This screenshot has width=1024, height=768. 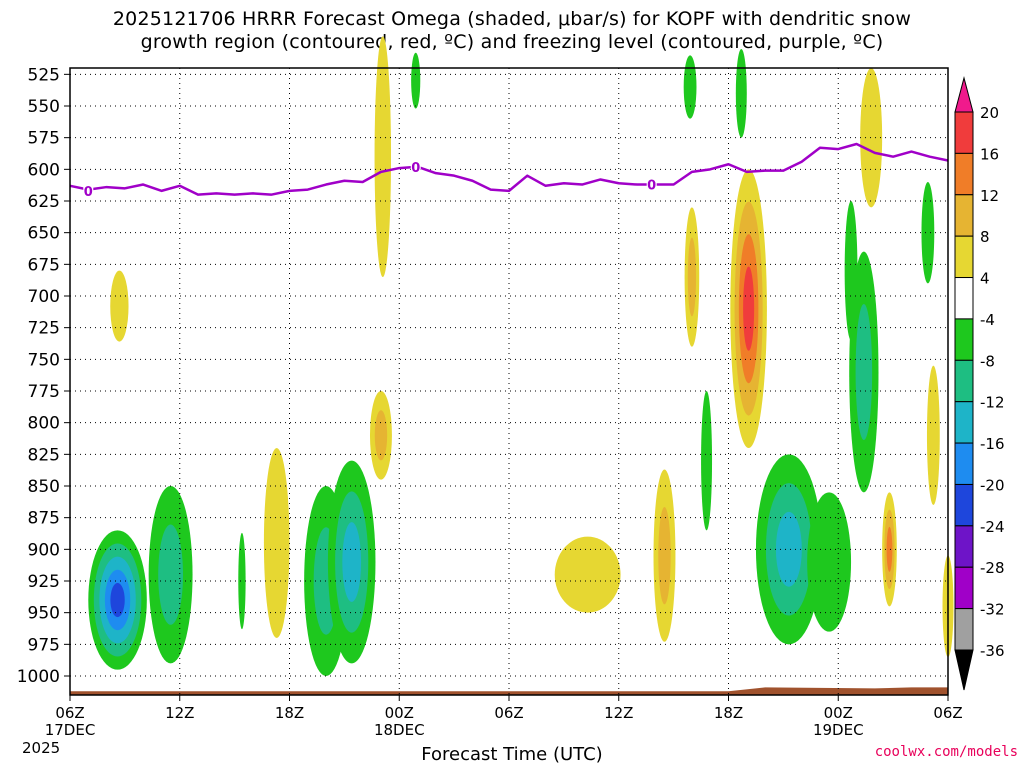 What do you see at coordinates (838, 713) in the screenshot?
I see `x-tick-label-7: 00Z` at bounding box center [838, 713].